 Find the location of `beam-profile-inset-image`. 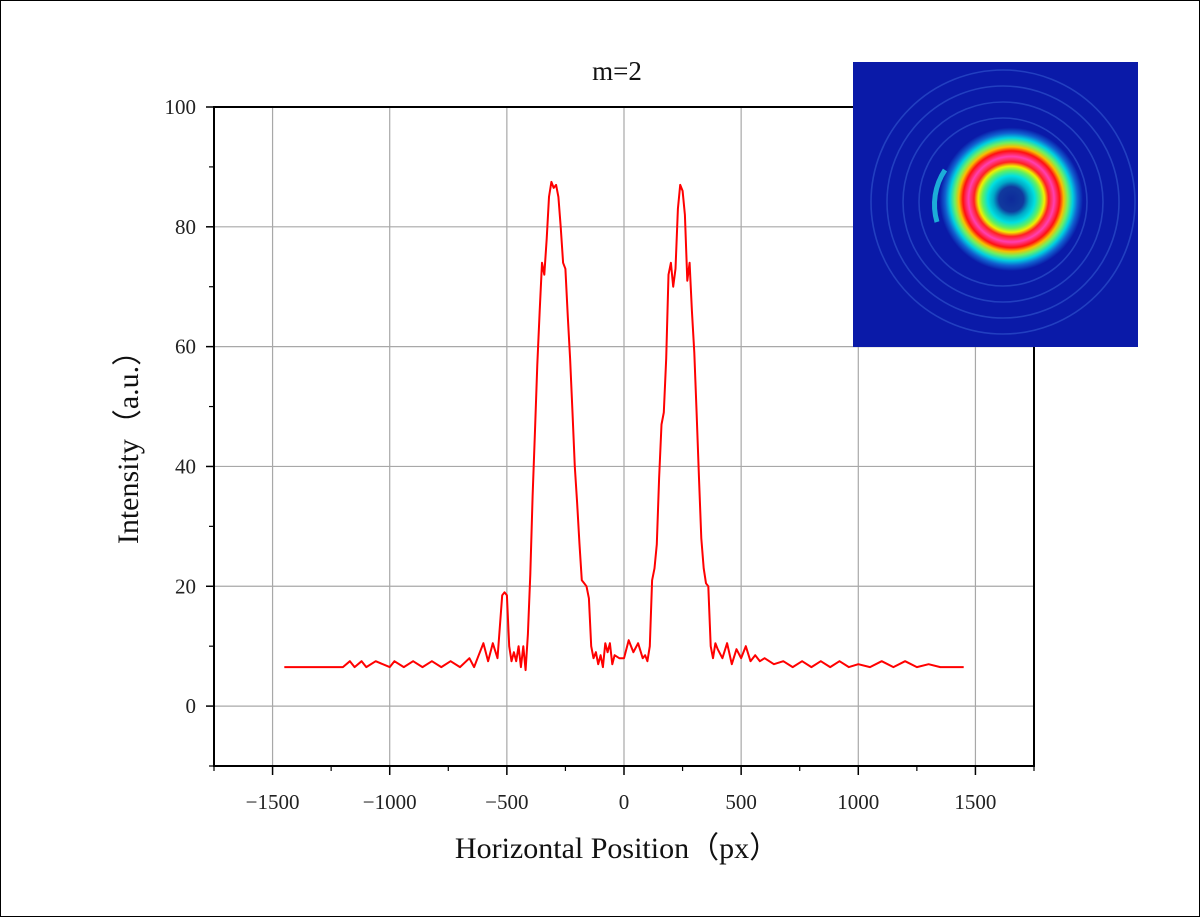

beam-profile-inset-image is located at coordinates (995, 204).